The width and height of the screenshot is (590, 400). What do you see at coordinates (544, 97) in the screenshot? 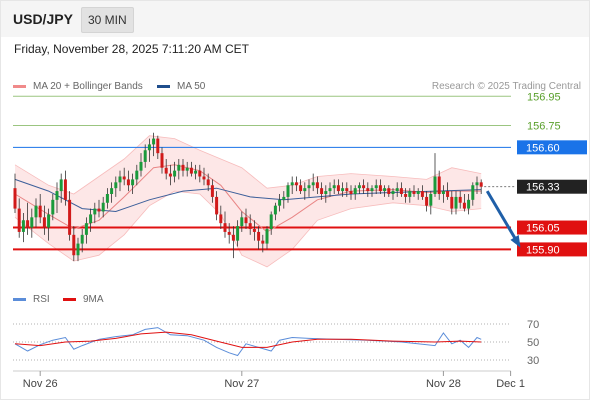
I see `level-label-156.95: 156.95` at bounding box center [544, 97].